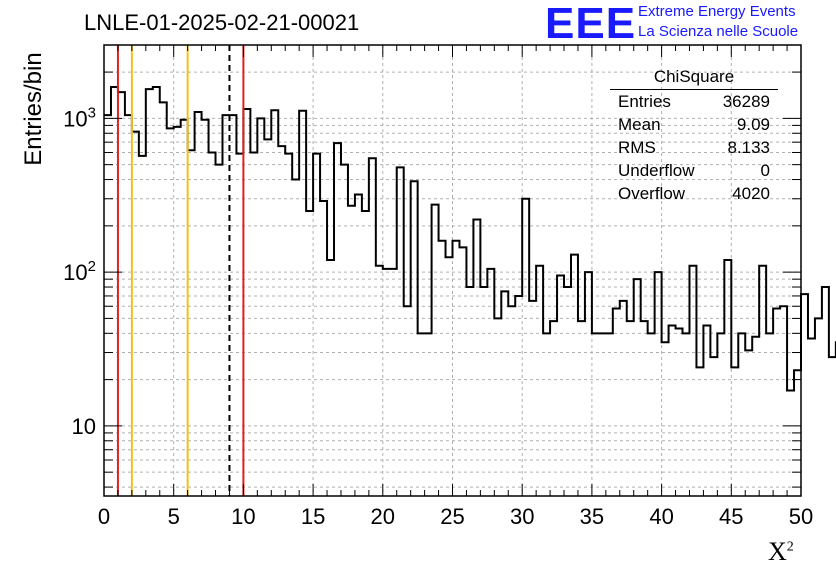 This screenshot has height=572, width=836. What do you see at coordinates (222, 22) in the screenshot?
I see `chart-title: LNLE-01-2025-02-21-00021` at bounding box center [222, 22].